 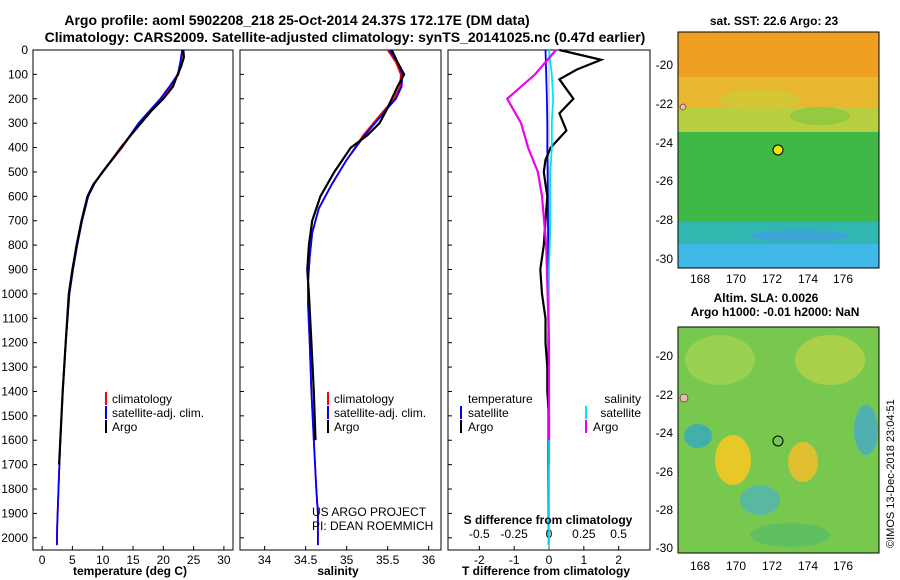 What do you see at coordinates (372, 526) in the screenshot?
I see `credit-pi: PI: DEAN ROEMMICH` at bounding box center [372, 526].